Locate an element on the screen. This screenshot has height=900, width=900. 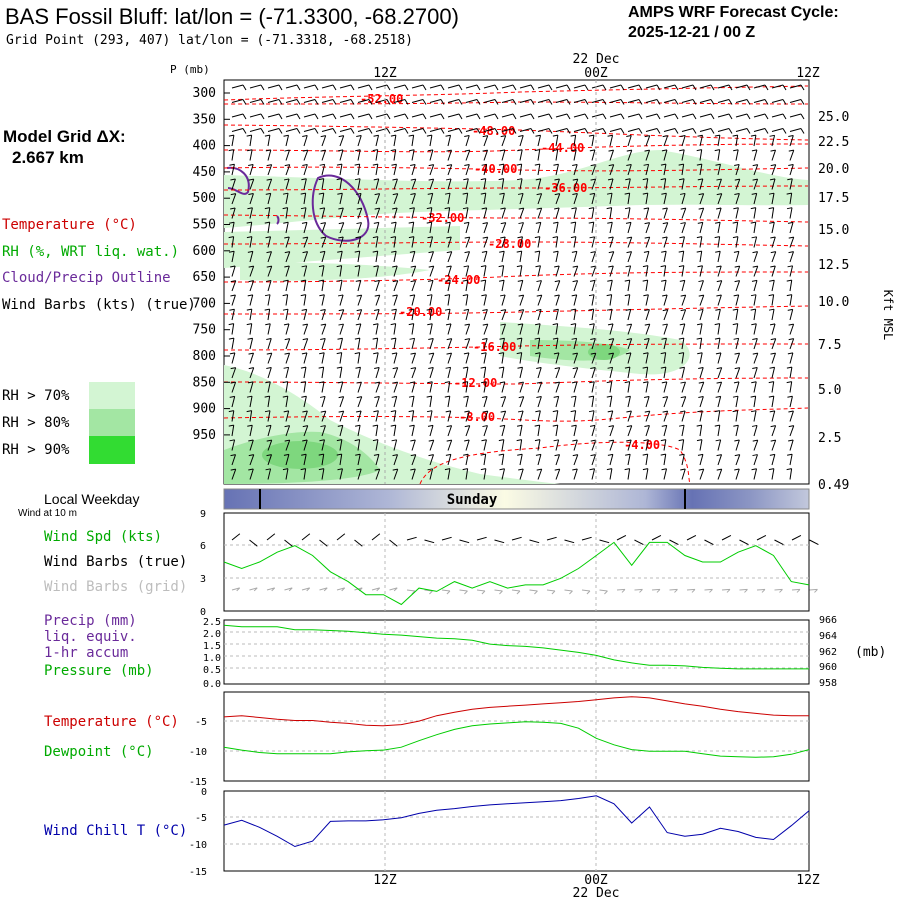
pressure-tick-900: 900 is located at coordinates (204, 409).